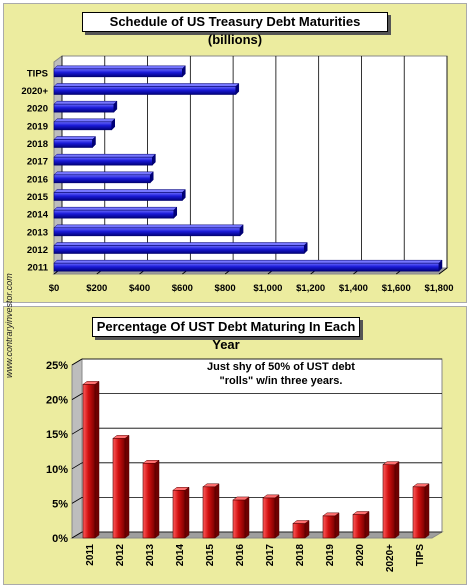  I want to click on x-tick-label: $1,800, so click(438, 288).